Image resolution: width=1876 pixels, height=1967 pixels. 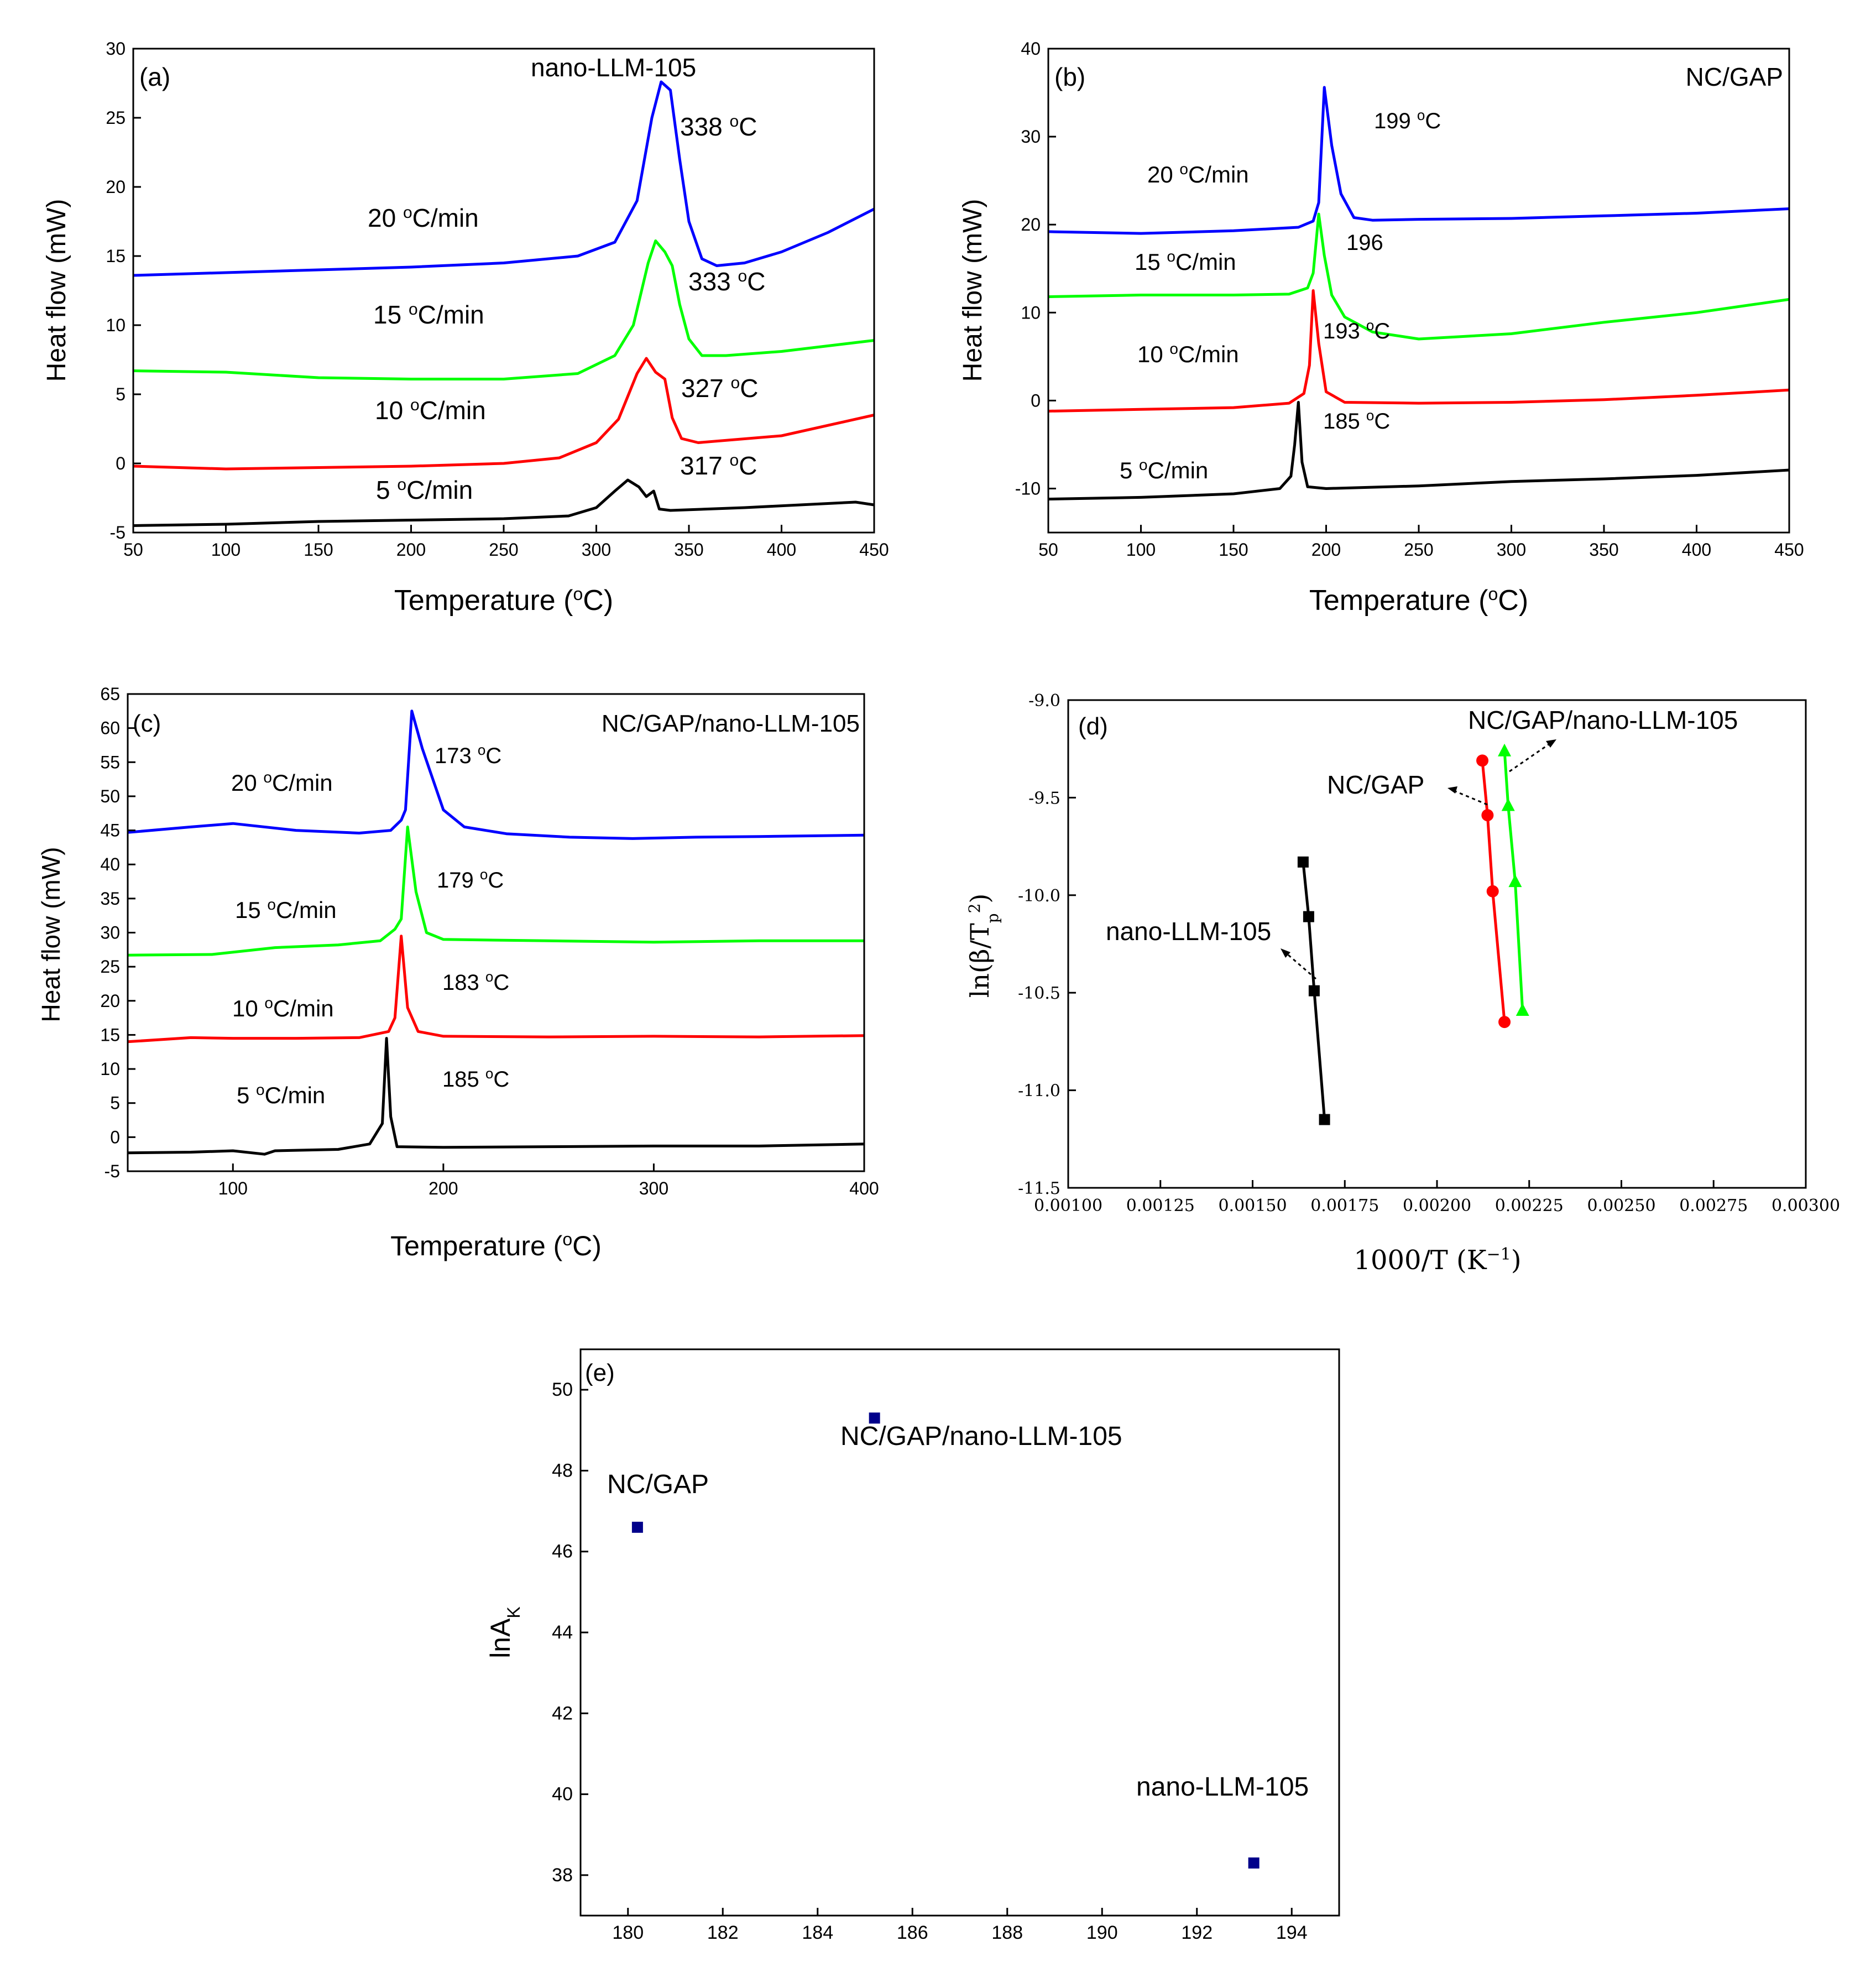 What do you see at coordinates (1529, 1205) in the screenshot?
I see `x-tick-label: 0.00225` at bounding box center [1529, 1205].